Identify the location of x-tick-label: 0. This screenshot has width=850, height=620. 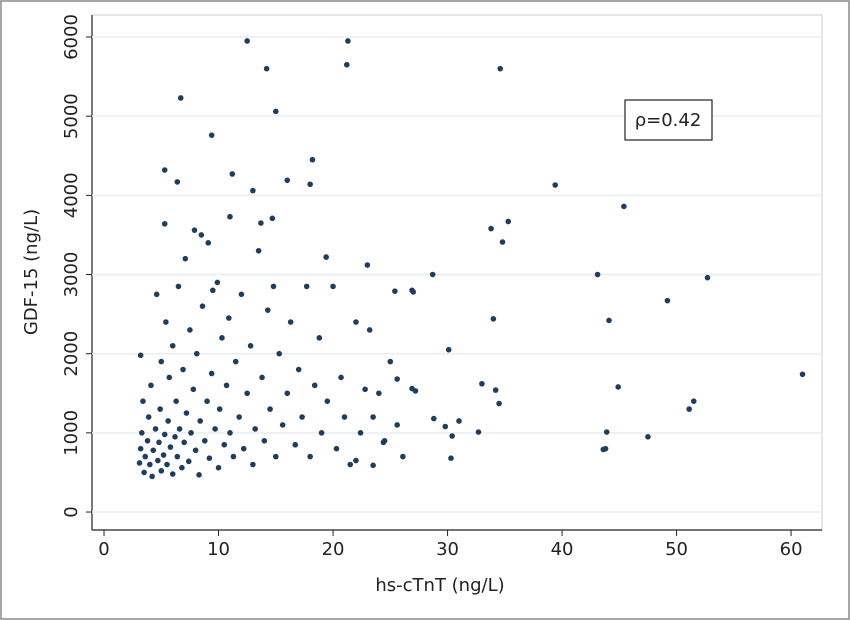
(103, 549).